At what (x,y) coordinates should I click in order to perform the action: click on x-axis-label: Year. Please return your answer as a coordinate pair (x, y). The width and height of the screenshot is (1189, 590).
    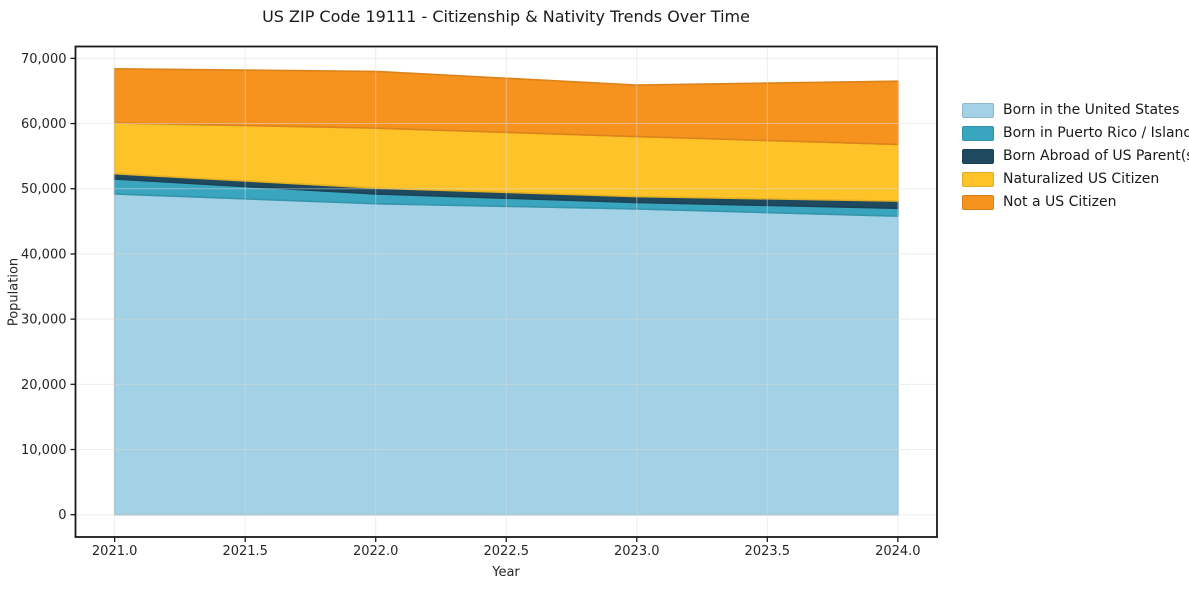
    Looking at the image, I should click on (506, 572).